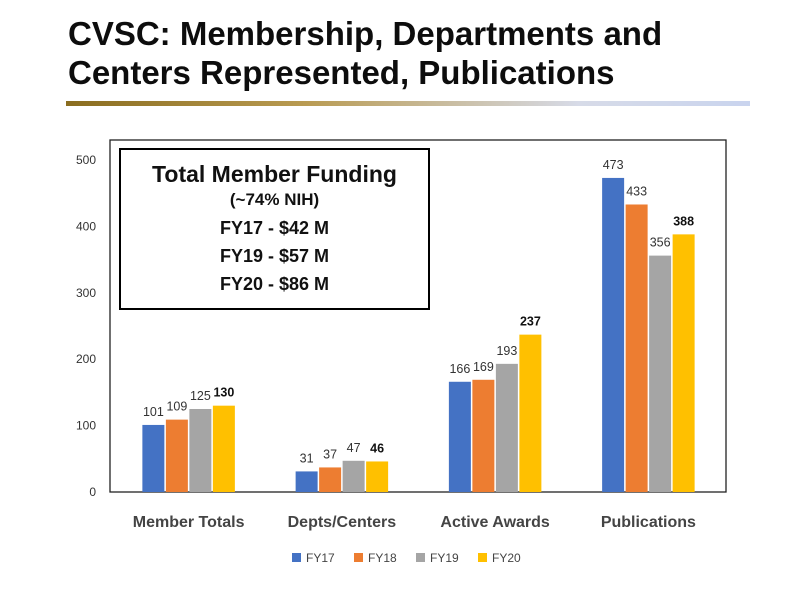 The width and height of the screenshot is (800, 600). I want to click on data-label-fy20: 237, so click(530, 322).